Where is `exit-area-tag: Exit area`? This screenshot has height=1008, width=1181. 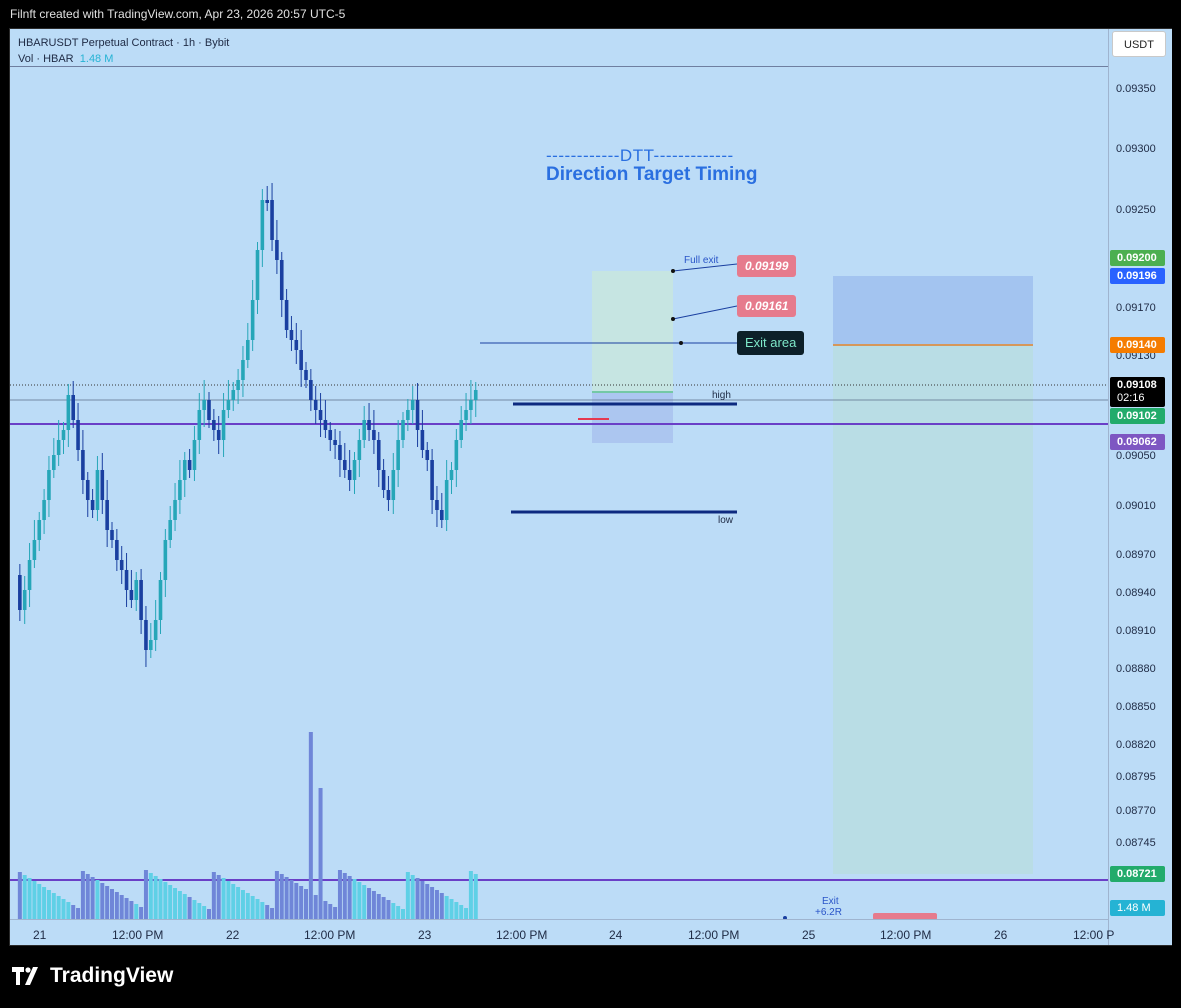 exit-area-tag: Exit area is located at coordinates (771, 343).